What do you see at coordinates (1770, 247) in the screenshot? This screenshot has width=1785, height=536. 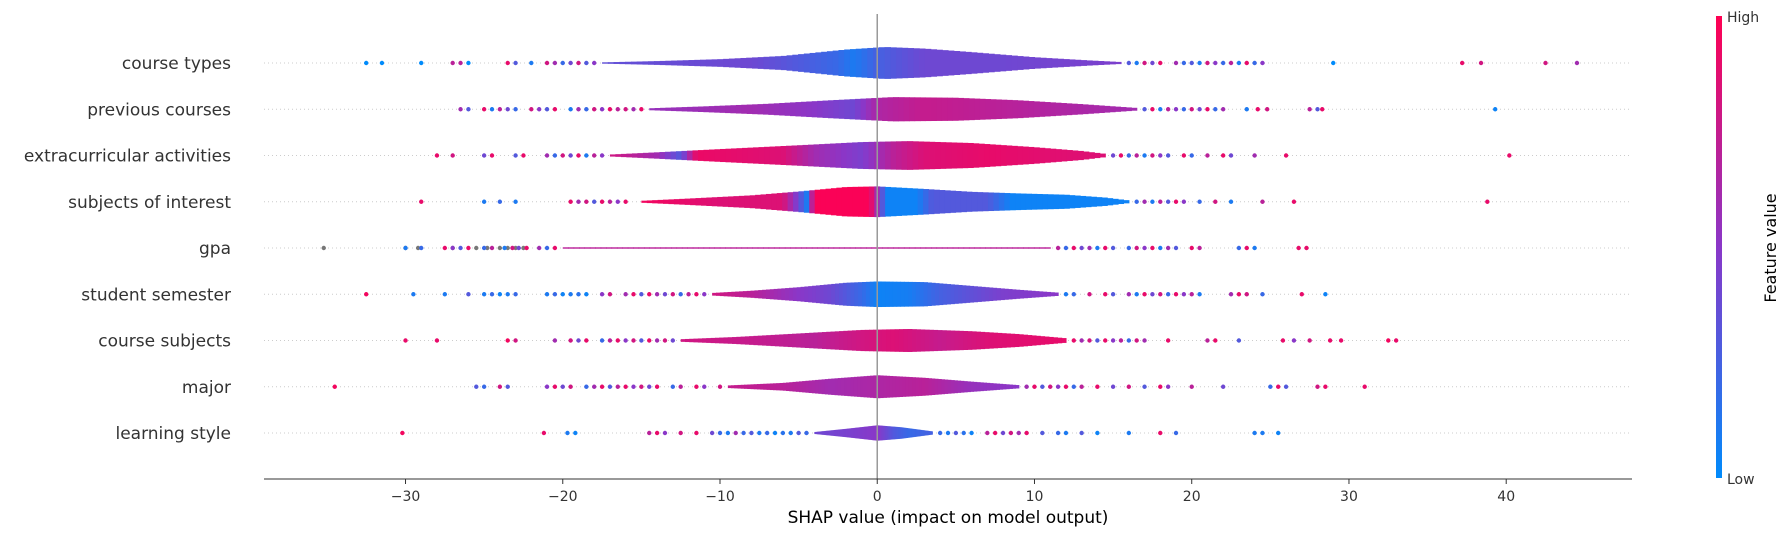 I see `colorbar-title: Feature value` at bounding box center [1770, 247].